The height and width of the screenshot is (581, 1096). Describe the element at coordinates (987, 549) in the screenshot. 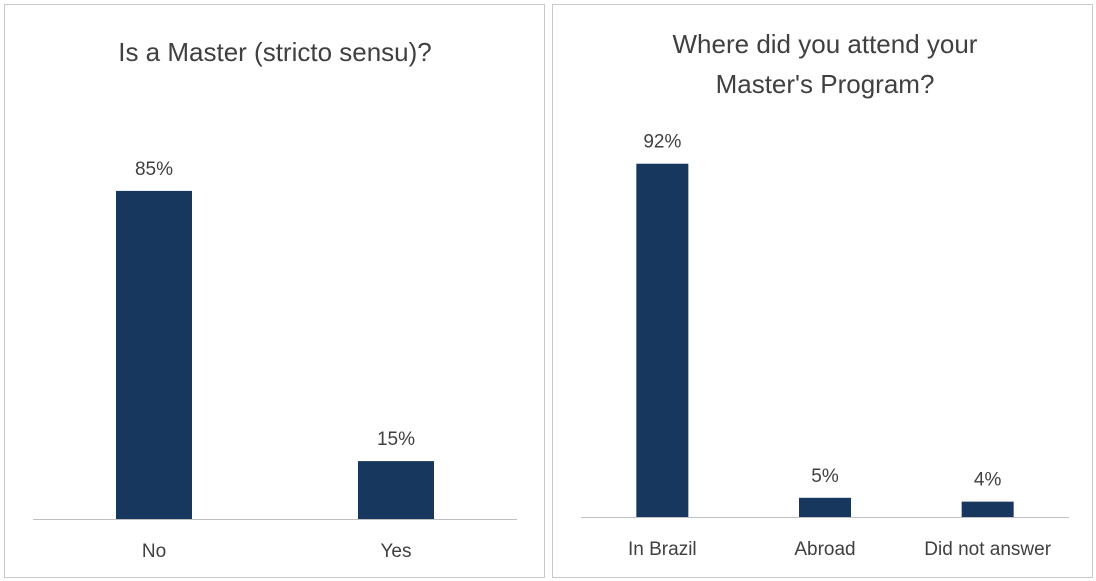

I see `x-tick-label-2: Did not answer` at that location.